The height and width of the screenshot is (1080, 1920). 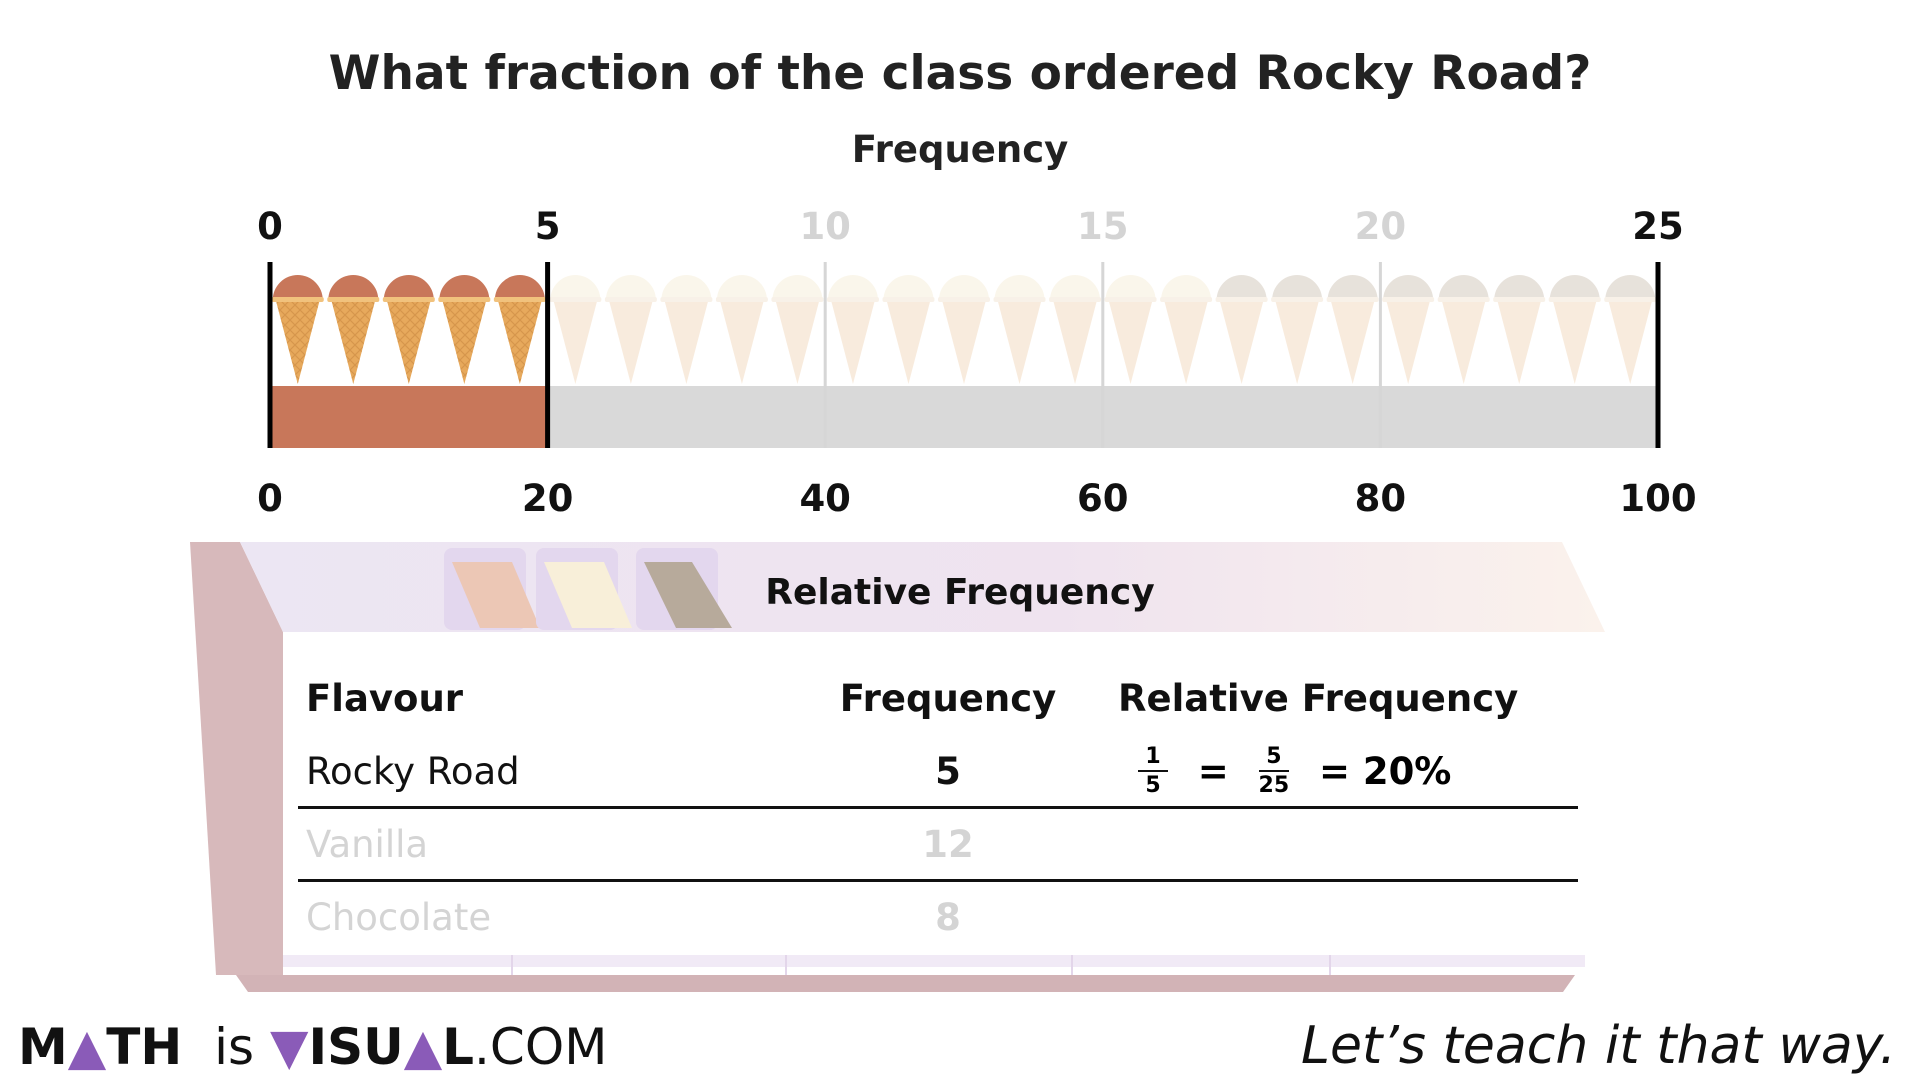 I want to click on brand-is: is, so click(x=234, y=1047).